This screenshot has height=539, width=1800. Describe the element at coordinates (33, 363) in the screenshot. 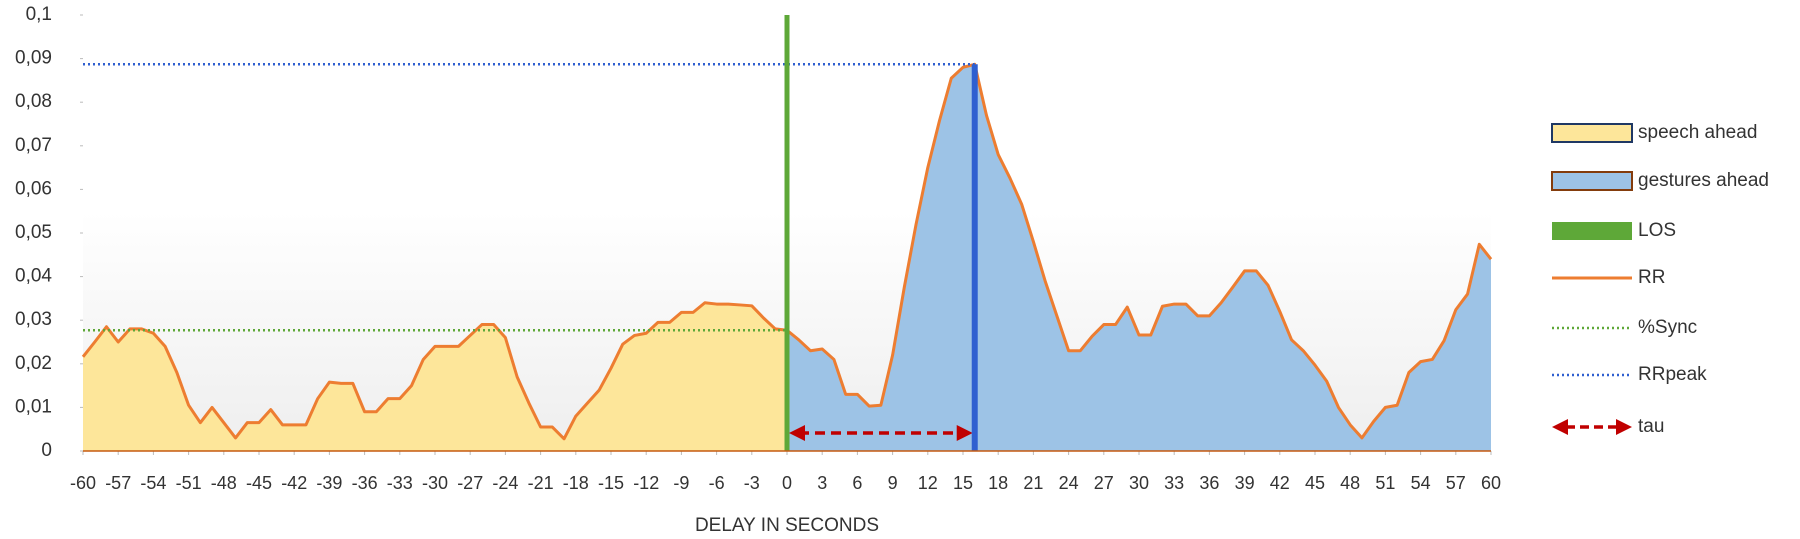

I see `y-tick-label: 0,02` at that location.